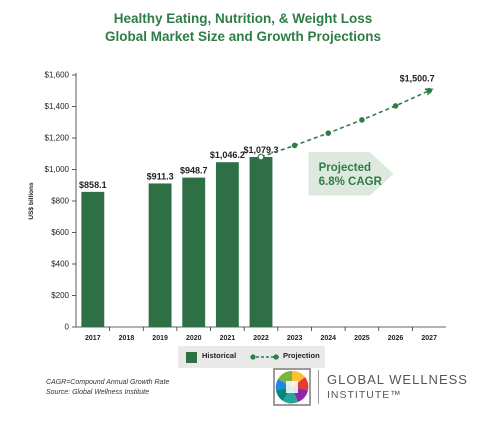  I want to click on logo-line1: GLOBAL WELLNESS, so click(397, 379).